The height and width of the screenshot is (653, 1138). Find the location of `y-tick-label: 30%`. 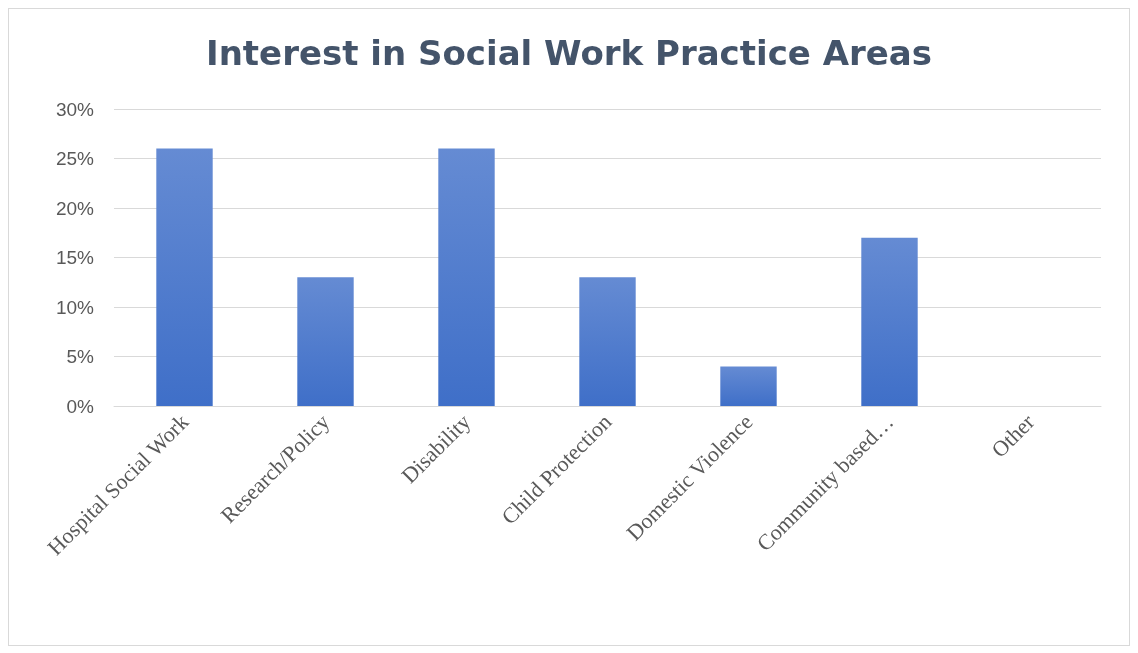

y-tick-label: 30% is located at coordinates (75, 109).